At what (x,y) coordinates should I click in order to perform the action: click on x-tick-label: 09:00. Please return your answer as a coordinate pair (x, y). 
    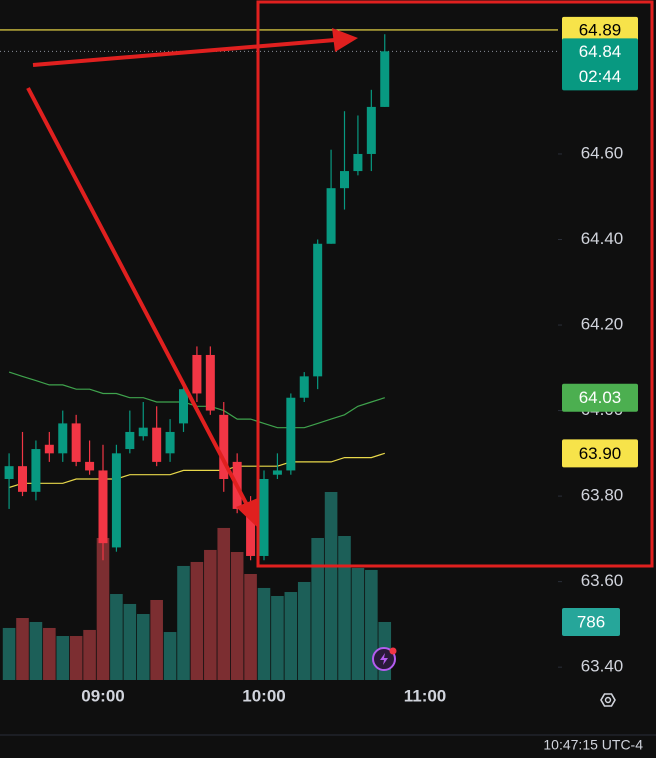
    Looking at the image, I should click on (102, 695).